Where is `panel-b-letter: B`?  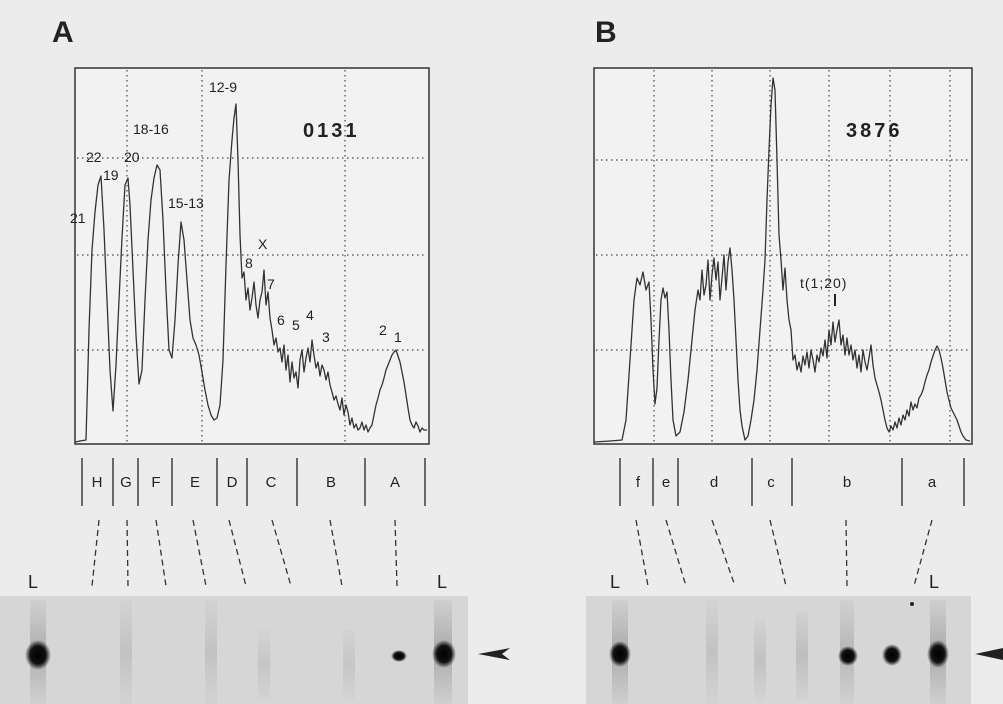
panel-b-letter: B is located at coordinates (606, 32).